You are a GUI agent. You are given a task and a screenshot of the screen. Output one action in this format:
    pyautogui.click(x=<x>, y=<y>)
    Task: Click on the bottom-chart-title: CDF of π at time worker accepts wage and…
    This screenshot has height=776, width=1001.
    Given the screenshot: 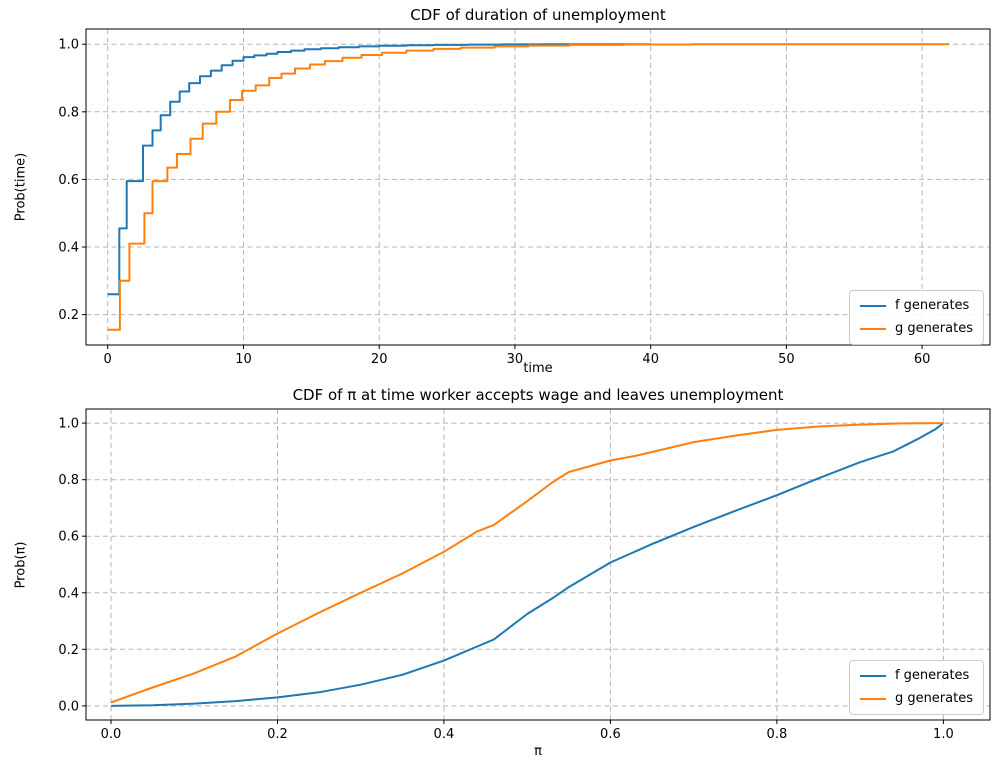 What is the action you would take?
    pyautogui.click(x=538, y=395)
    